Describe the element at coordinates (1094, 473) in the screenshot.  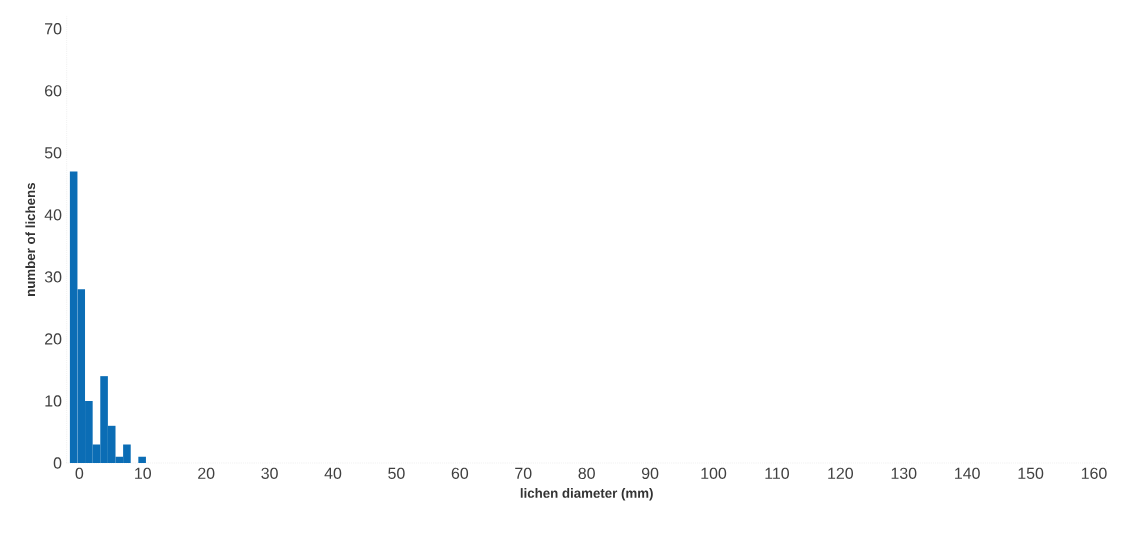
I see `x-tick-label: 160` at that location.